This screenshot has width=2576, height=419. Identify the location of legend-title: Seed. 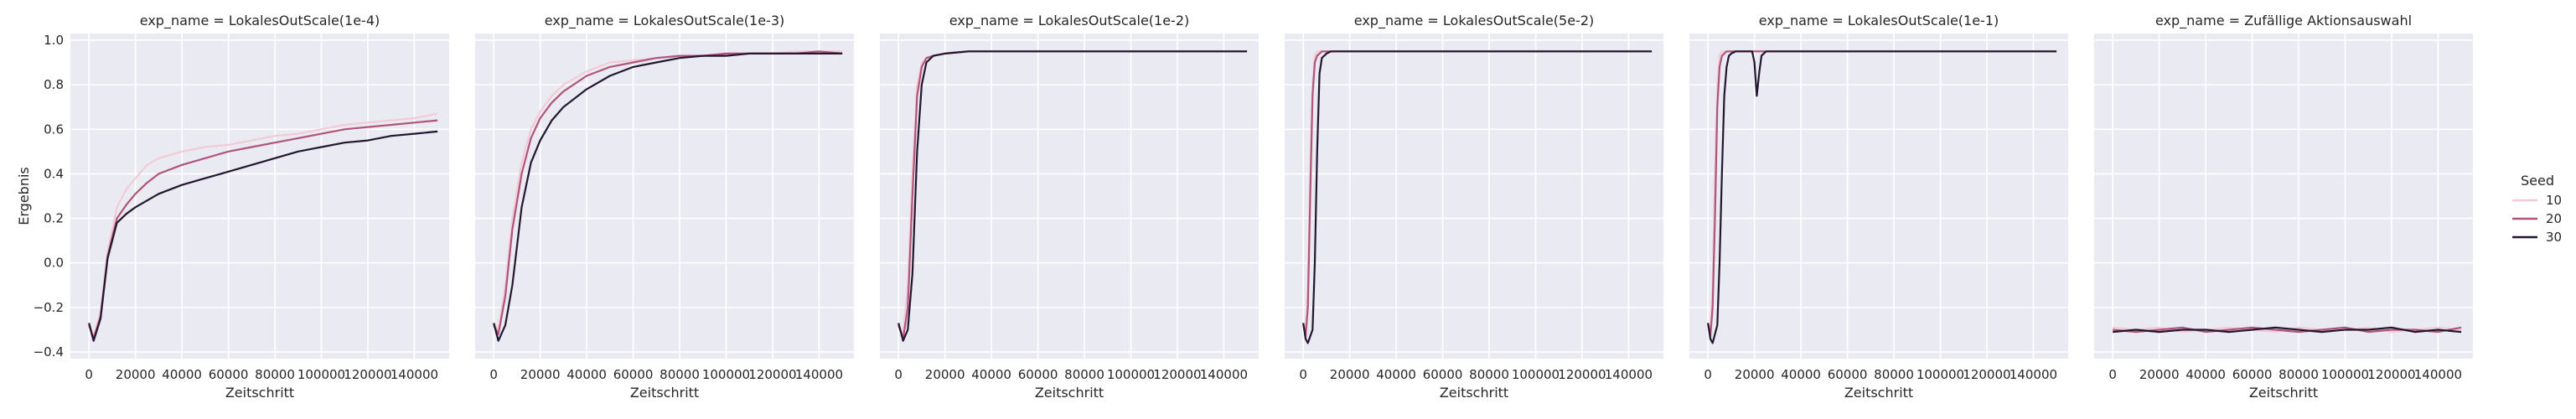
(2537, 181).